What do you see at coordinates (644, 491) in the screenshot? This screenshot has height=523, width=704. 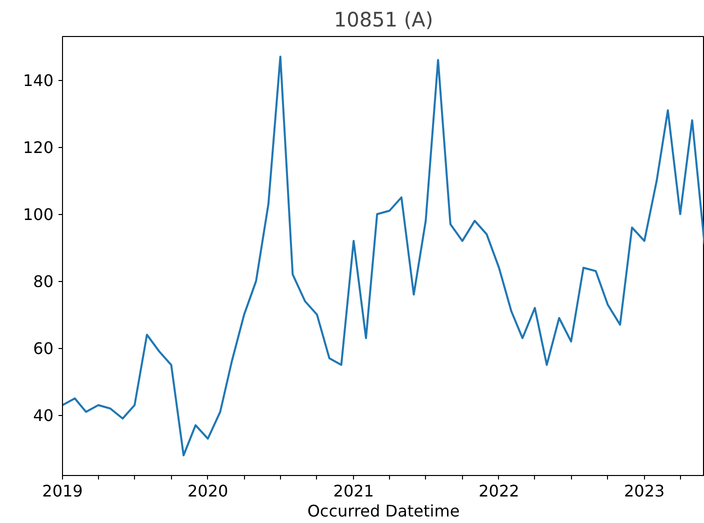 I see `x-tick-label: 2023` at bounding box center [644, 491].